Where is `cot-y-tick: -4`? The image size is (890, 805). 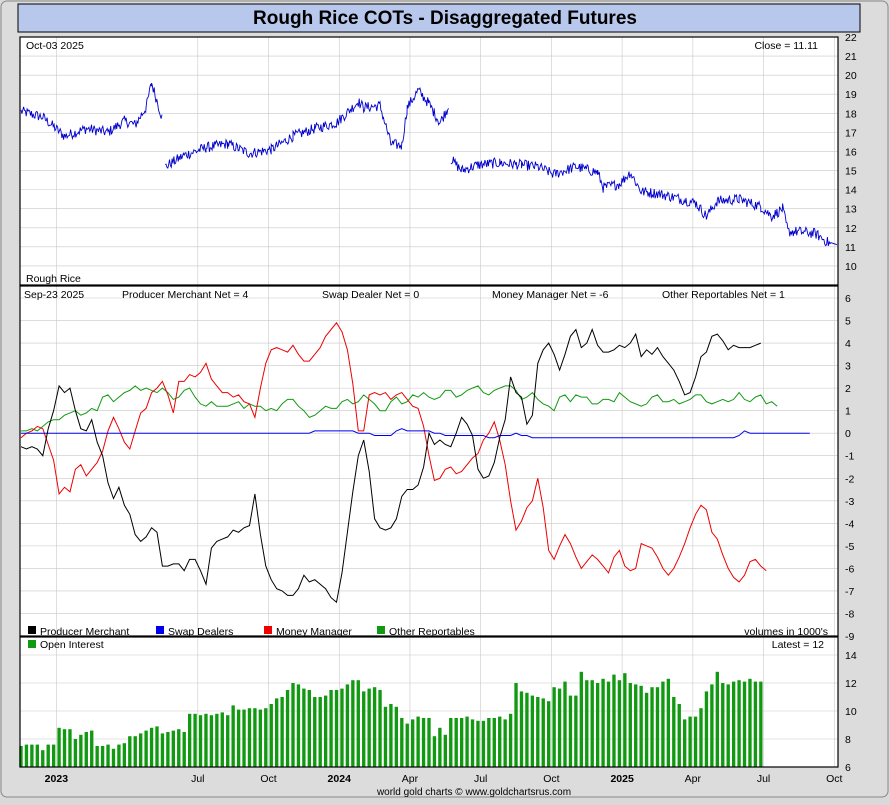 cot-y-tick: -4 is located at coordinates (849, 524).